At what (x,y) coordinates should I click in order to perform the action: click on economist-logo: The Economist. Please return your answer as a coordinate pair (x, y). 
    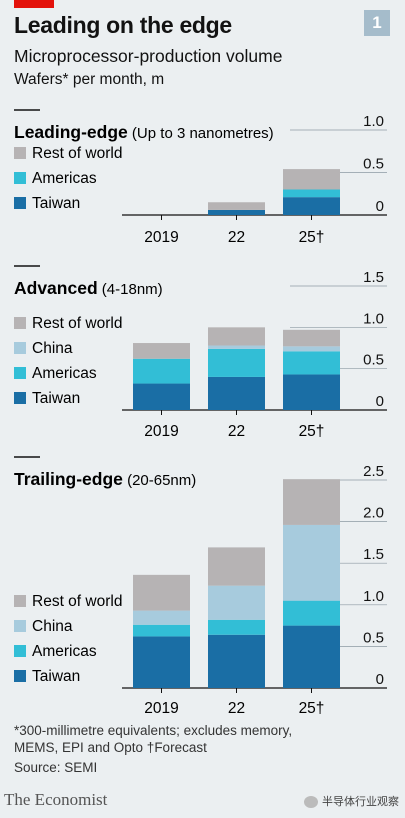
    Looking at the image, I should click on (56, 799).